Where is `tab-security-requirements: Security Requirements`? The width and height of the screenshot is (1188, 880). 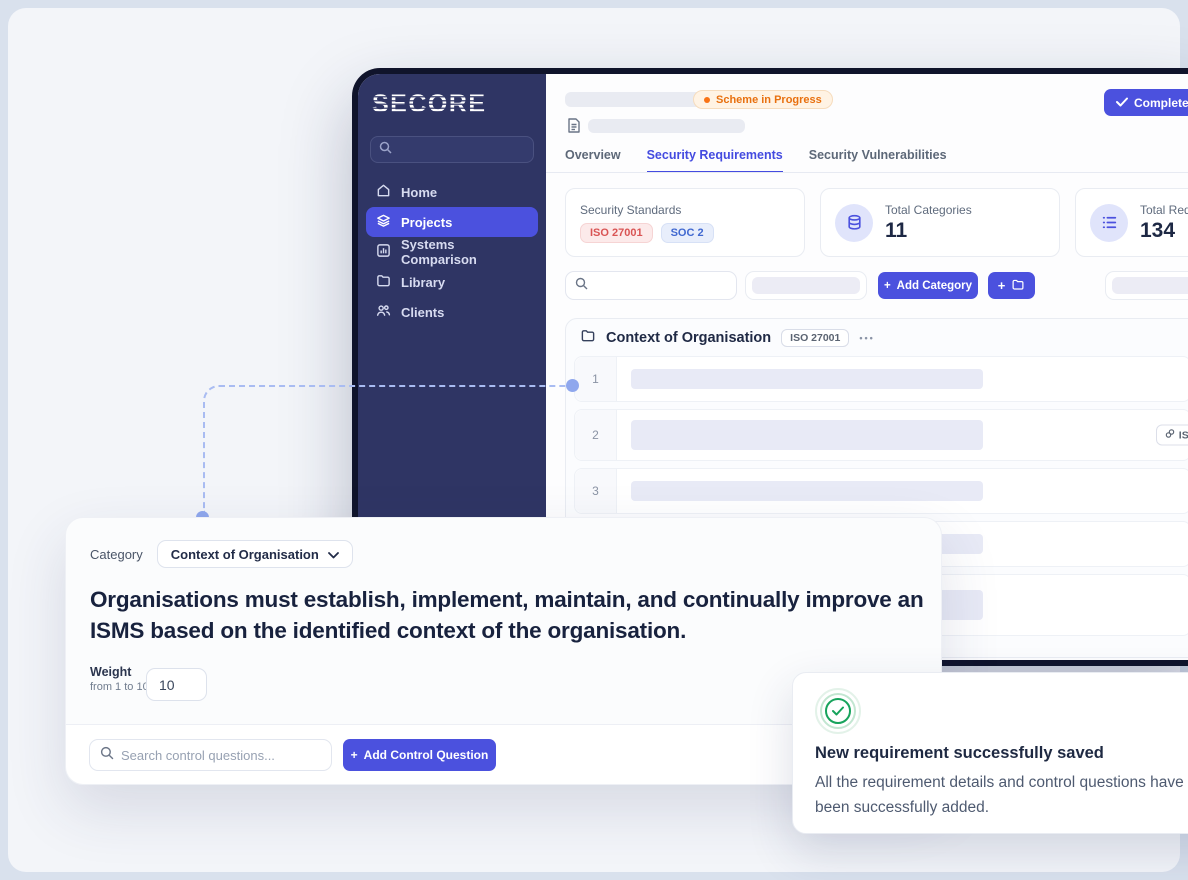
tab-security-requirements: Security Requirements is located at coordinates (714, 160).